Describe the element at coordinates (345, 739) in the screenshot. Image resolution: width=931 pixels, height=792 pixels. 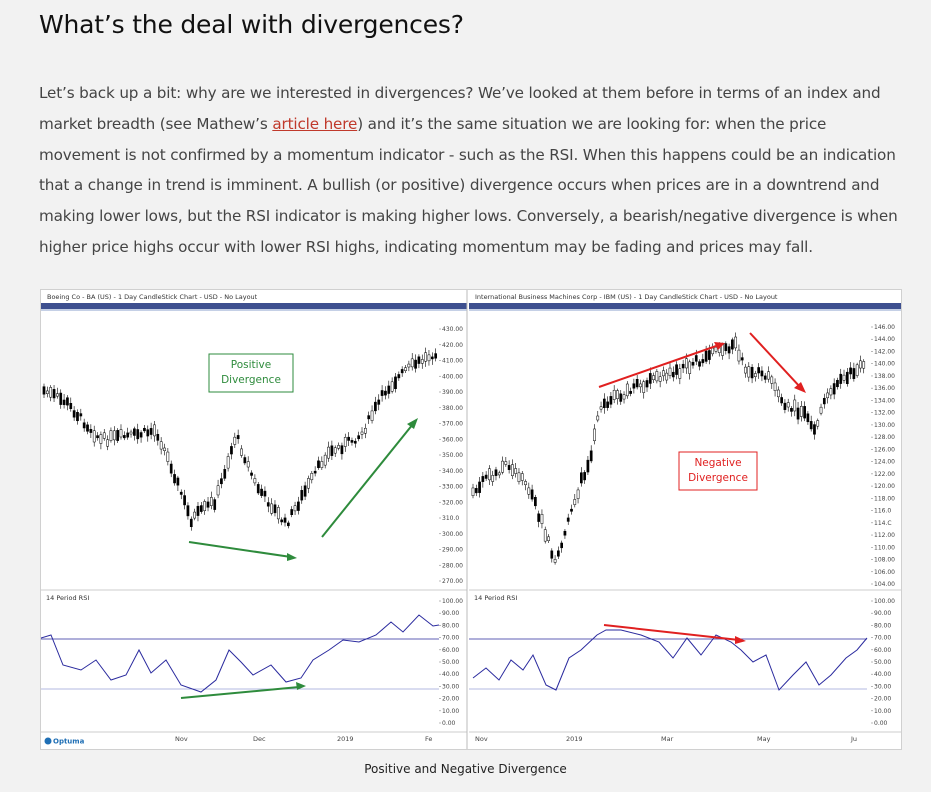
I see `left-x-label-2: 2019` at that location.